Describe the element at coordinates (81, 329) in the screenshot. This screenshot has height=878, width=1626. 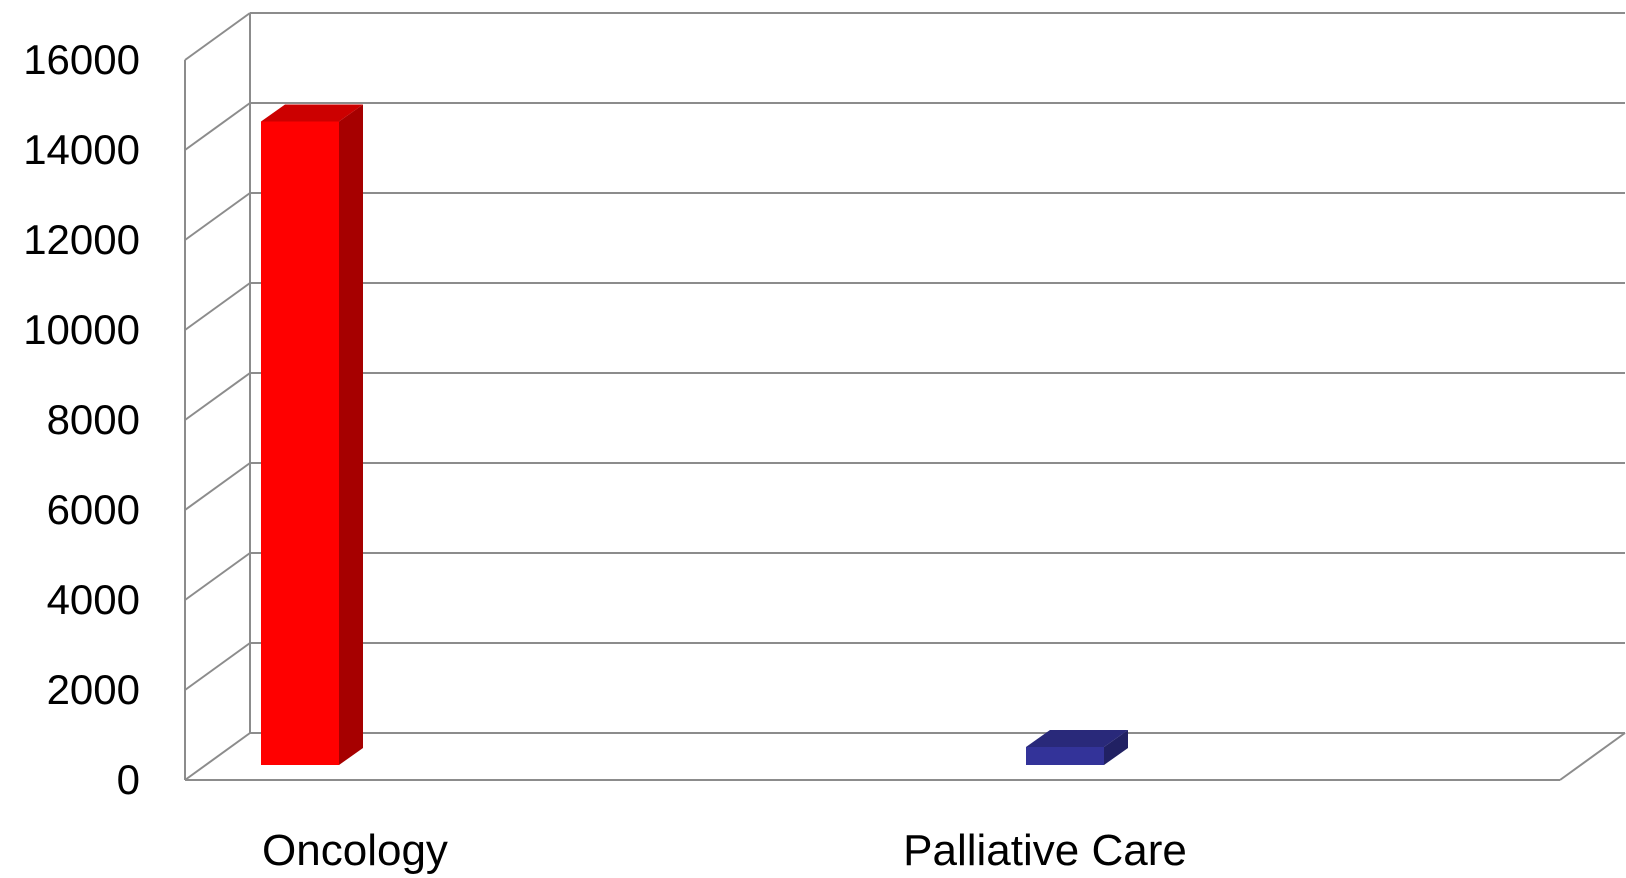
I see `y-tick-label: 10000` at that location.